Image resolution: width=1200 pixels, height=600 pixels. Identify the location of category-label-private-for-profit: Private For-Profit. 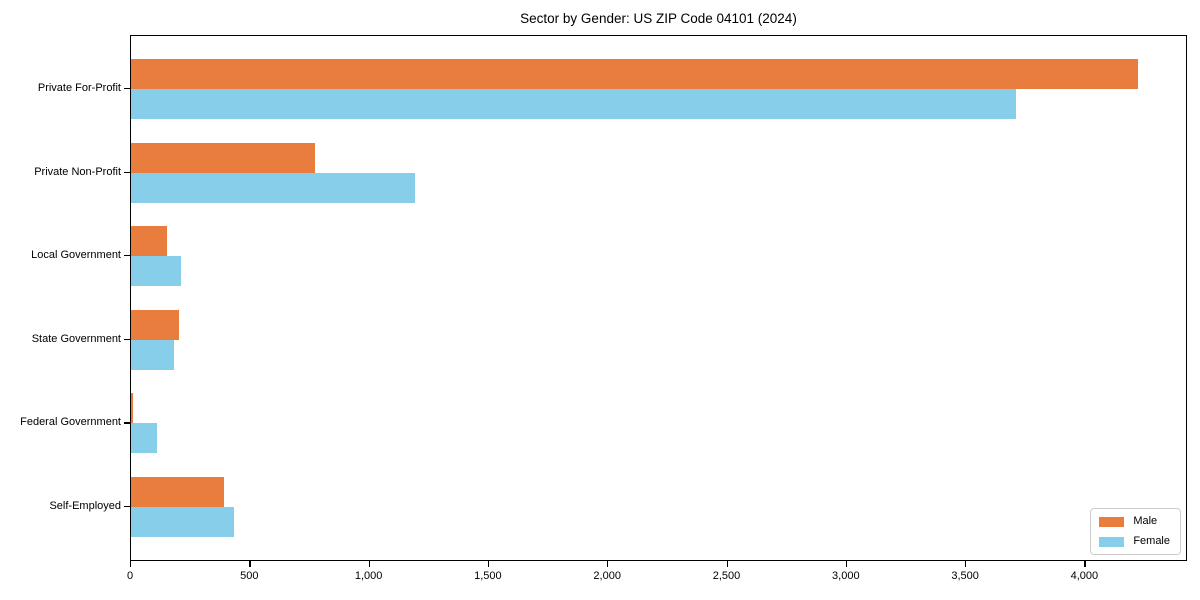
(79, 88).